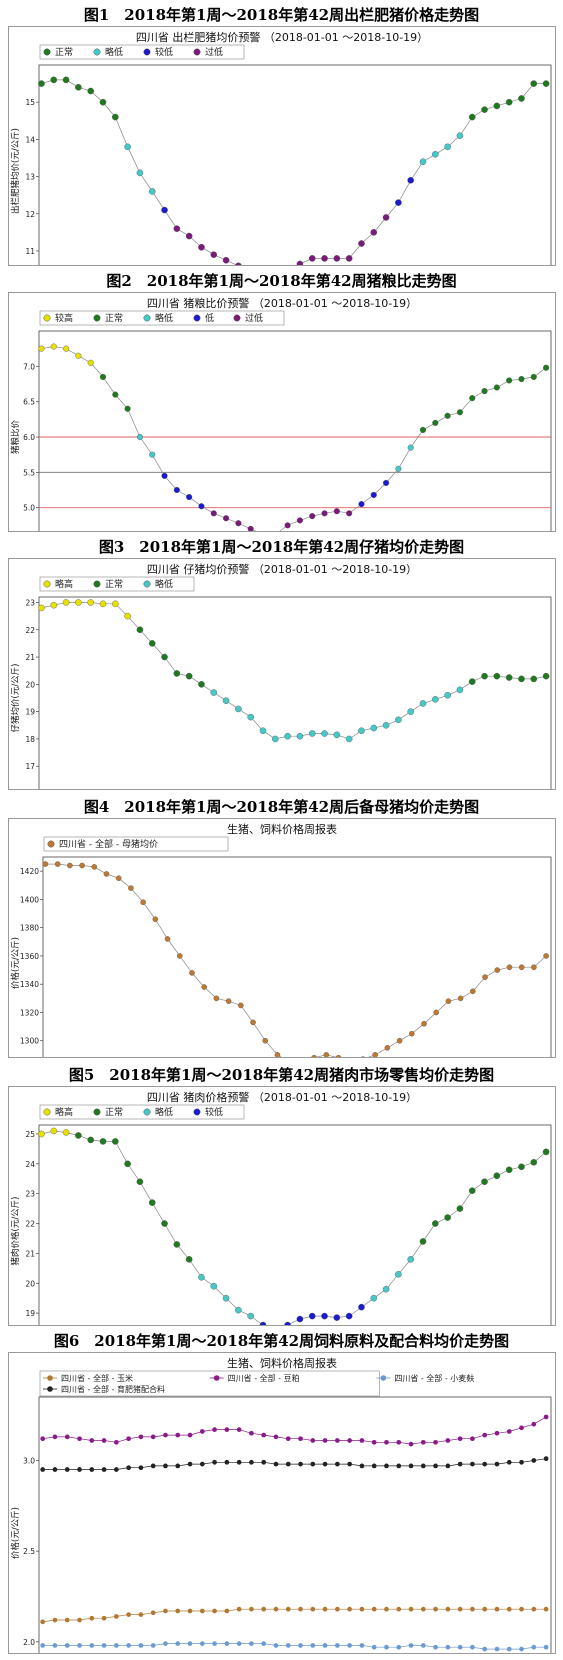 The image size is (563, 1660). I want to click on y-tick-label: 7.0, so click(29, 366).